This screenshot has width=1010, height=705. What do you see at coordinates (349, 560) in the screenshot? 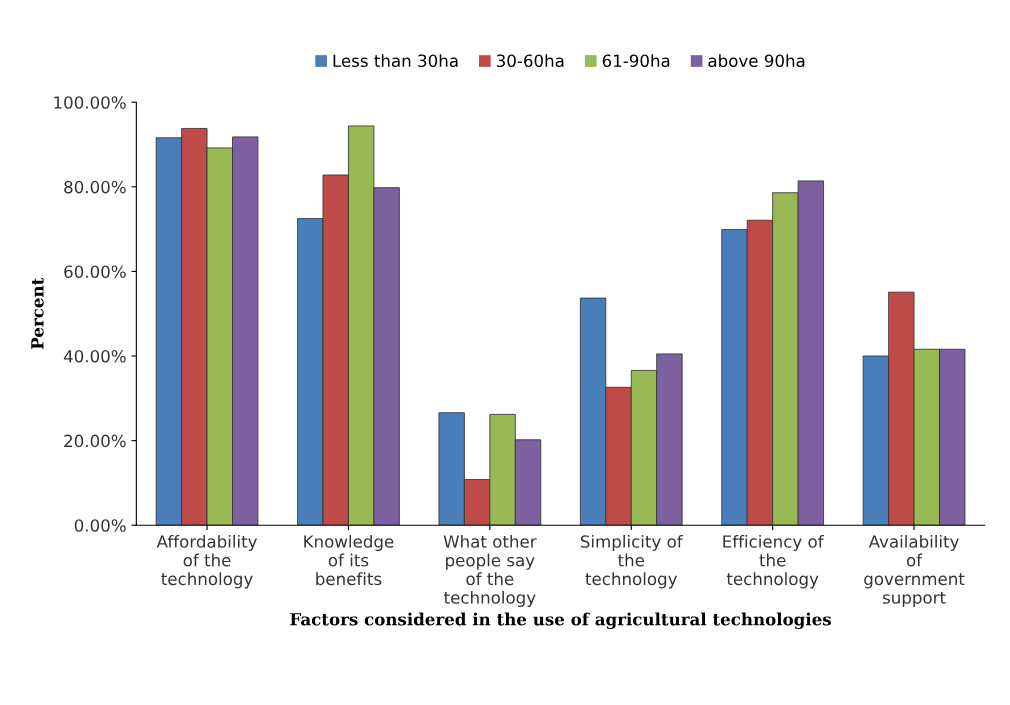
I see `x-tick-label: Knowledge of its benefits` at bounding box center [349, 560].